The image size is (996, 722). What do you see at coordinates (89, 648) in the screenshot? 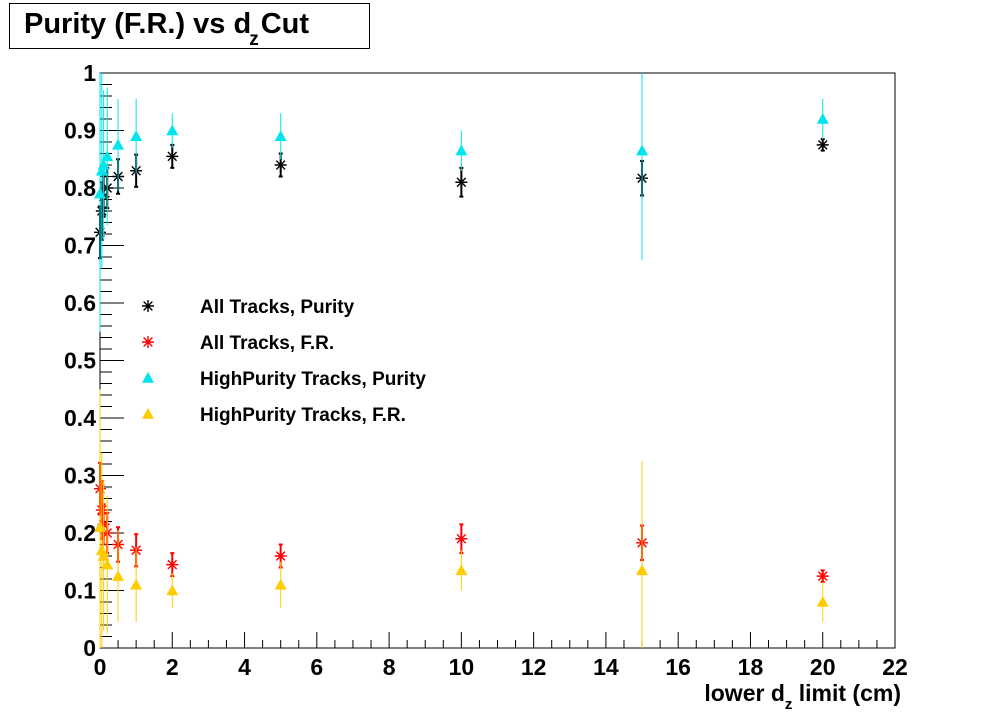
I see `y-tick-label: 0` at bounding box center [89, 648].